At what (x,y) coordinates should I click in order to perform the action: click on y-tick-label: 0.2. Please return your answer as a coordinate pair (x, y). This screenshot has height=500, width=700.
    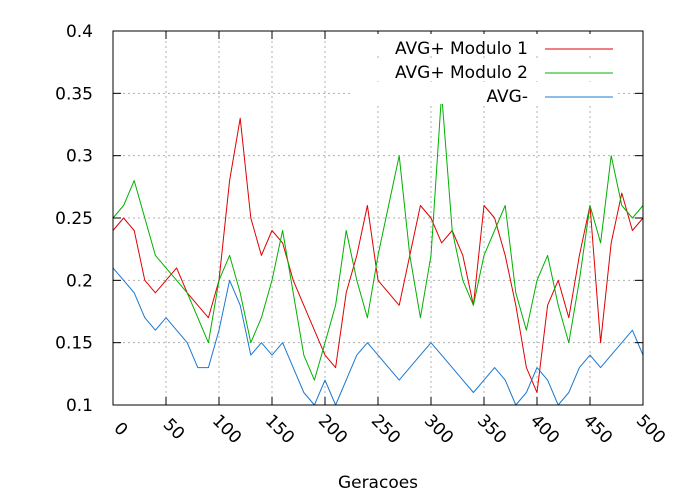
    Looking at the image, I should click on (79, 281).